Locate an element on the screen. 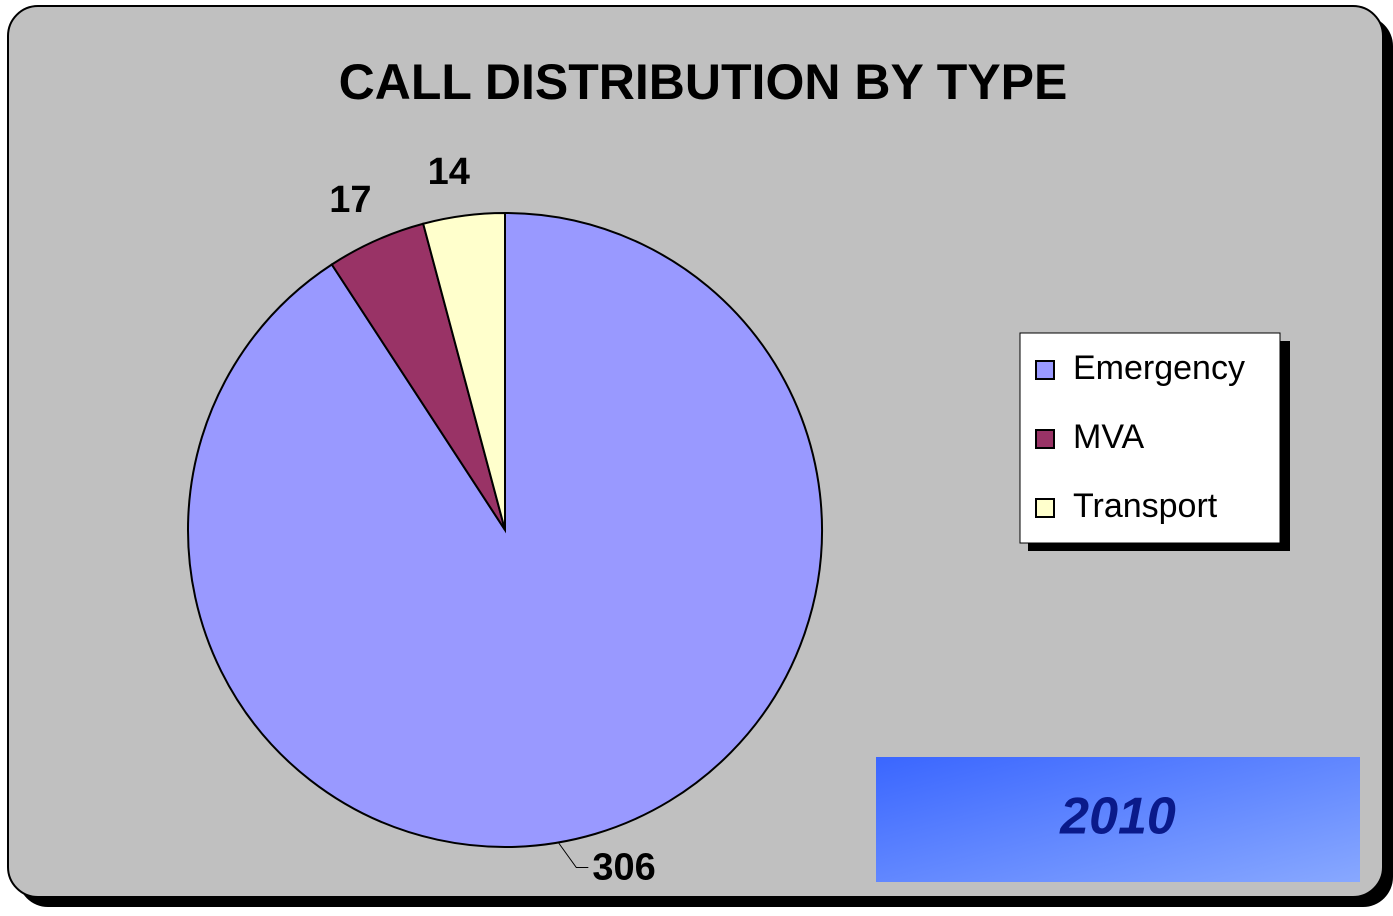 Image resolution: width=1393 pixels, height=916 pixels. legend-entries: Emergency MVA Transport is located at coordinates (1140, 437).